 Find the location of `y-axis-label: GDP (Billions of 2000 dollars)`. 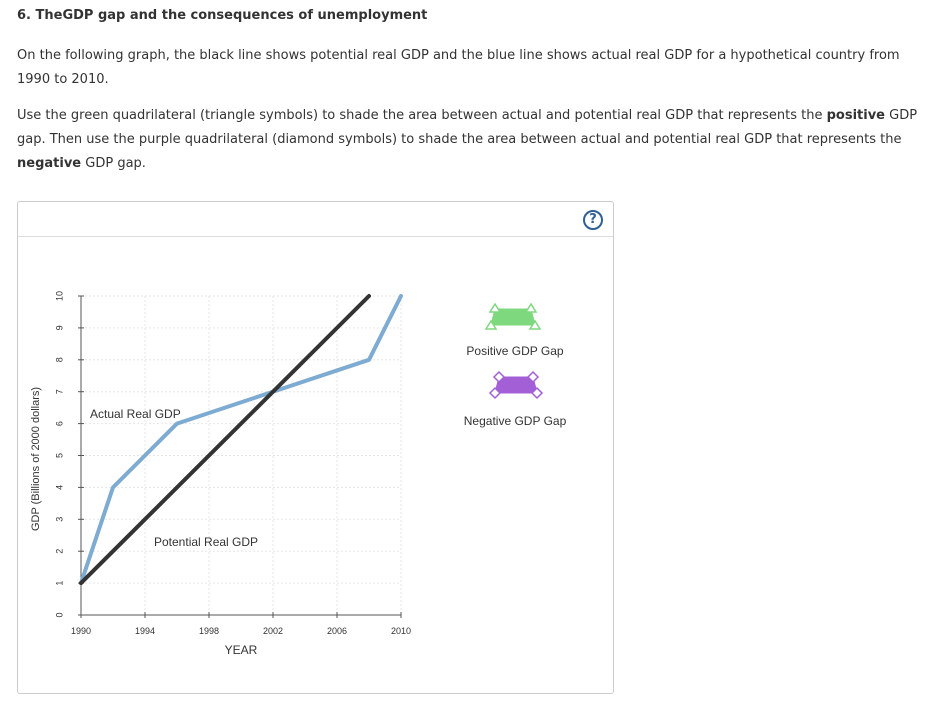

y-axis-label: GDP (Billions of 2000 dollars) is located at coordinates (36, 459).